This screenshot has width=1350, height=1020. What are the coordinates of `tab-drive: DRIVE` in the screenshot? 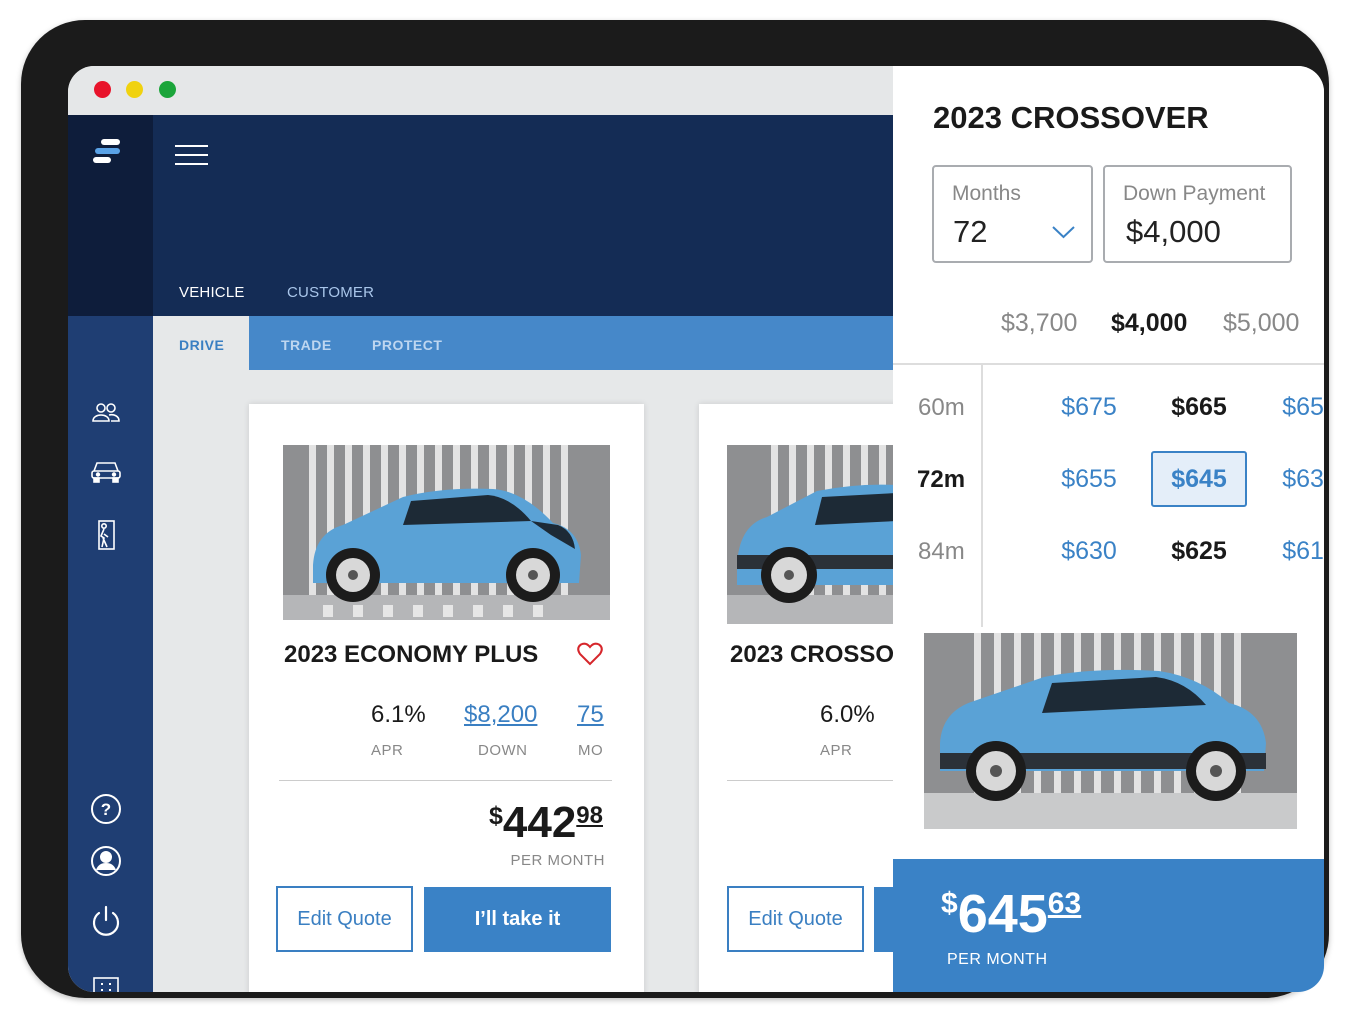 It's located at (202, 345).